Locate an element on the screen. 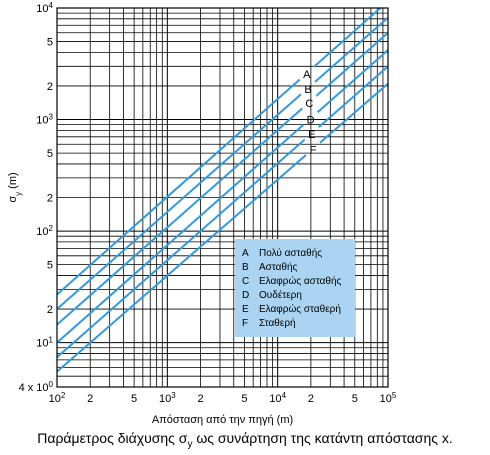  x-tick-label: 10⁴ is located at coordinates (277, 398).